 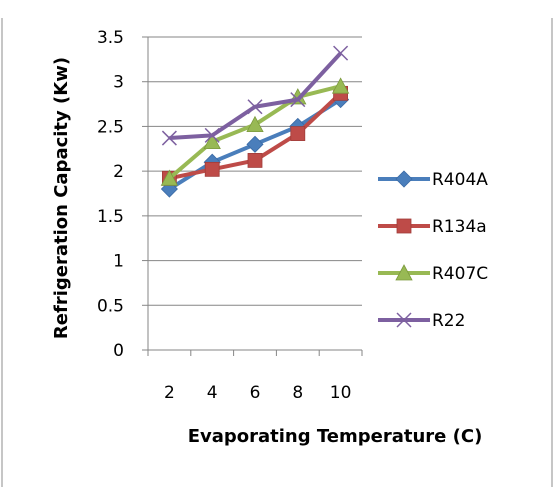 I want to click on y-tick-label: 0, so click(x=118, y=351).